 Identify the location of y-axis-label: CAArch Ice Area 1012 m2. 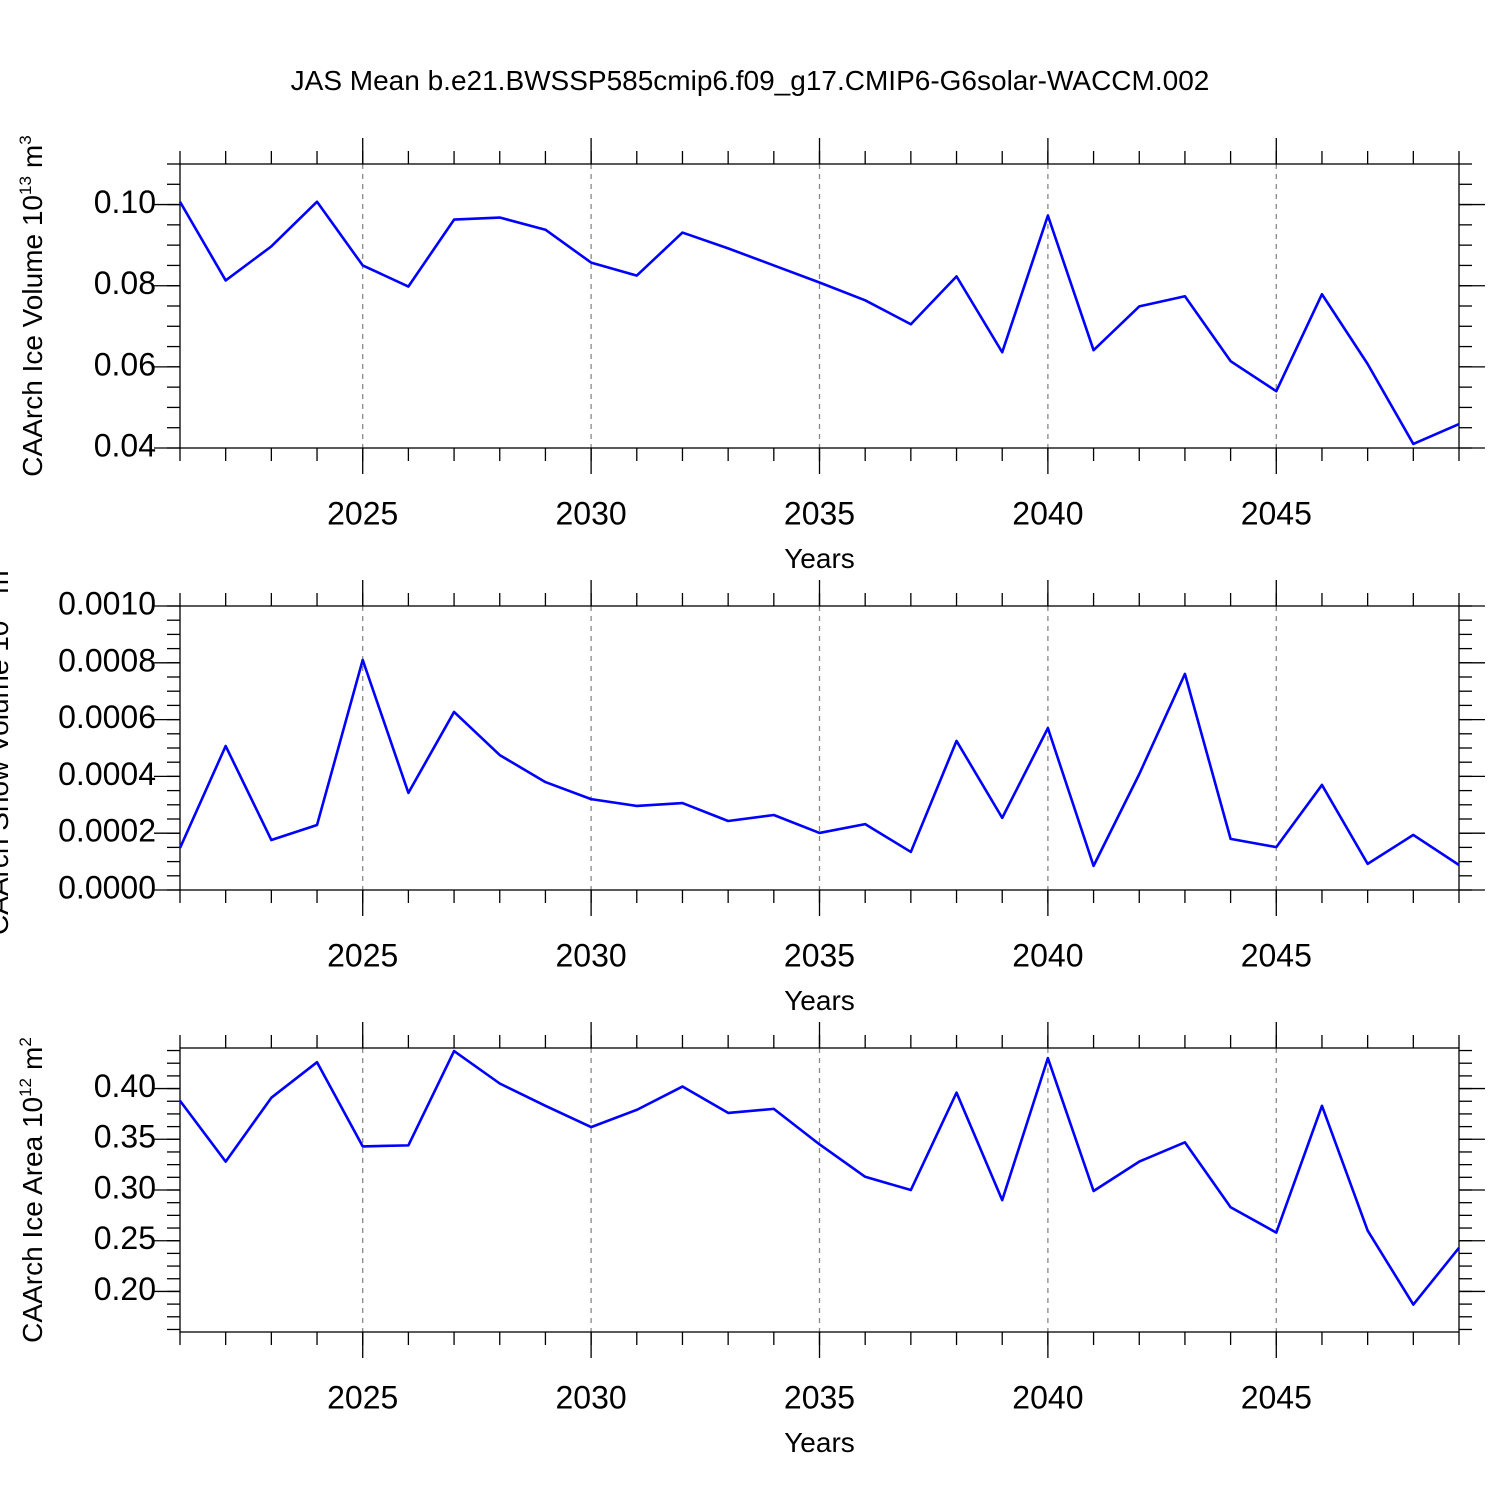
(32, 1190).